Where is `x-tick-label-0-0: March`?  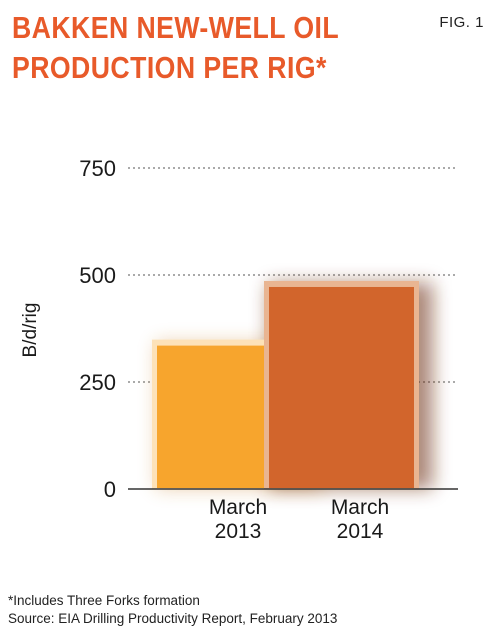 x-tick-label-0-0: March is located at coordinates (238, 507).